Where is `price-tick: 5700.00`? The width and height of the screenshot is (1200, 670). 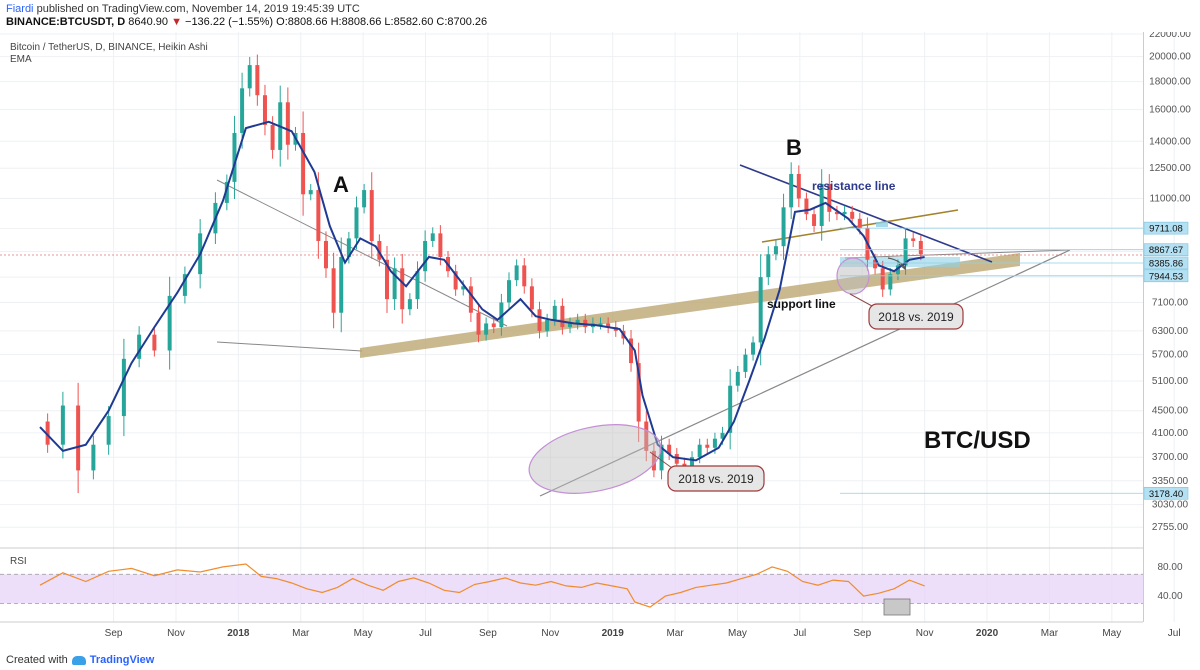 price-tick: 5700.00 is located at coordinates (1170, 355).